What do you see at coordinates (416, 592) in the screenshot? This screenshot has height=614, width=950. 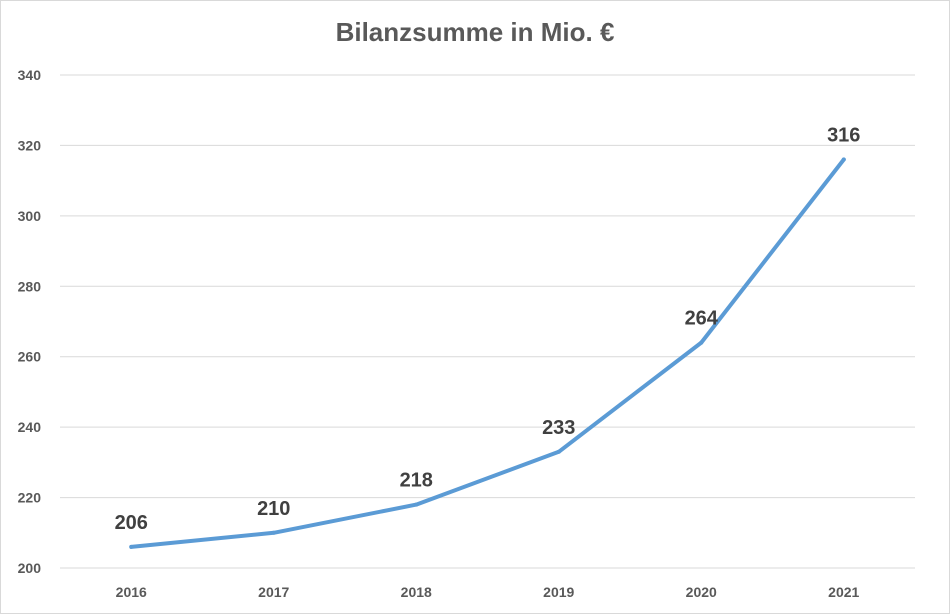 I see `x-tick-label-2018: 2018` at bounding box center [416, 592].